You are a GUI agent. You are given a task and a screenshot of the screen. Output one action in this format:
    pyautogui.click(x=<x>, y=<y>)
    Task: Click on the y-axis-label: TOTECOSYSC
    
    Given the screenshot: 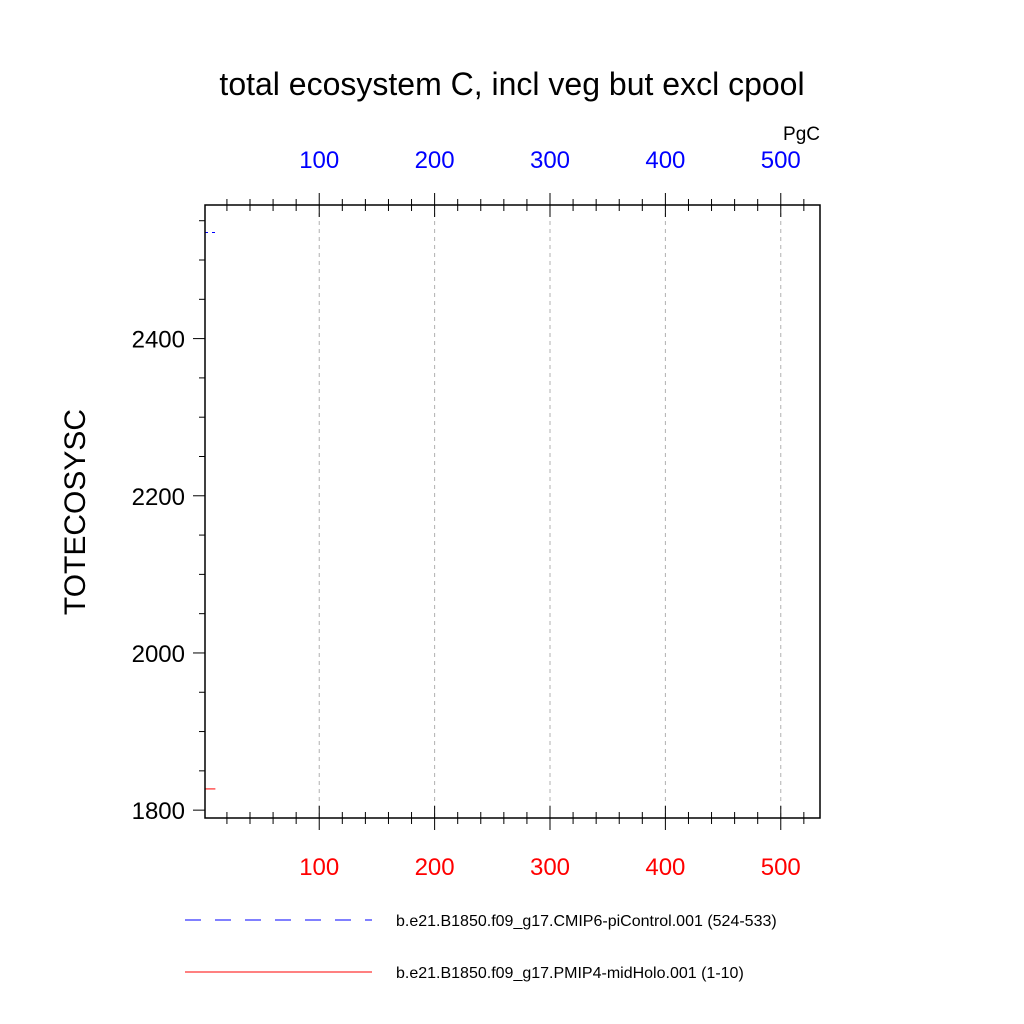 What is the action you would take?
    pyautogui.click(x=75, y=512)
    